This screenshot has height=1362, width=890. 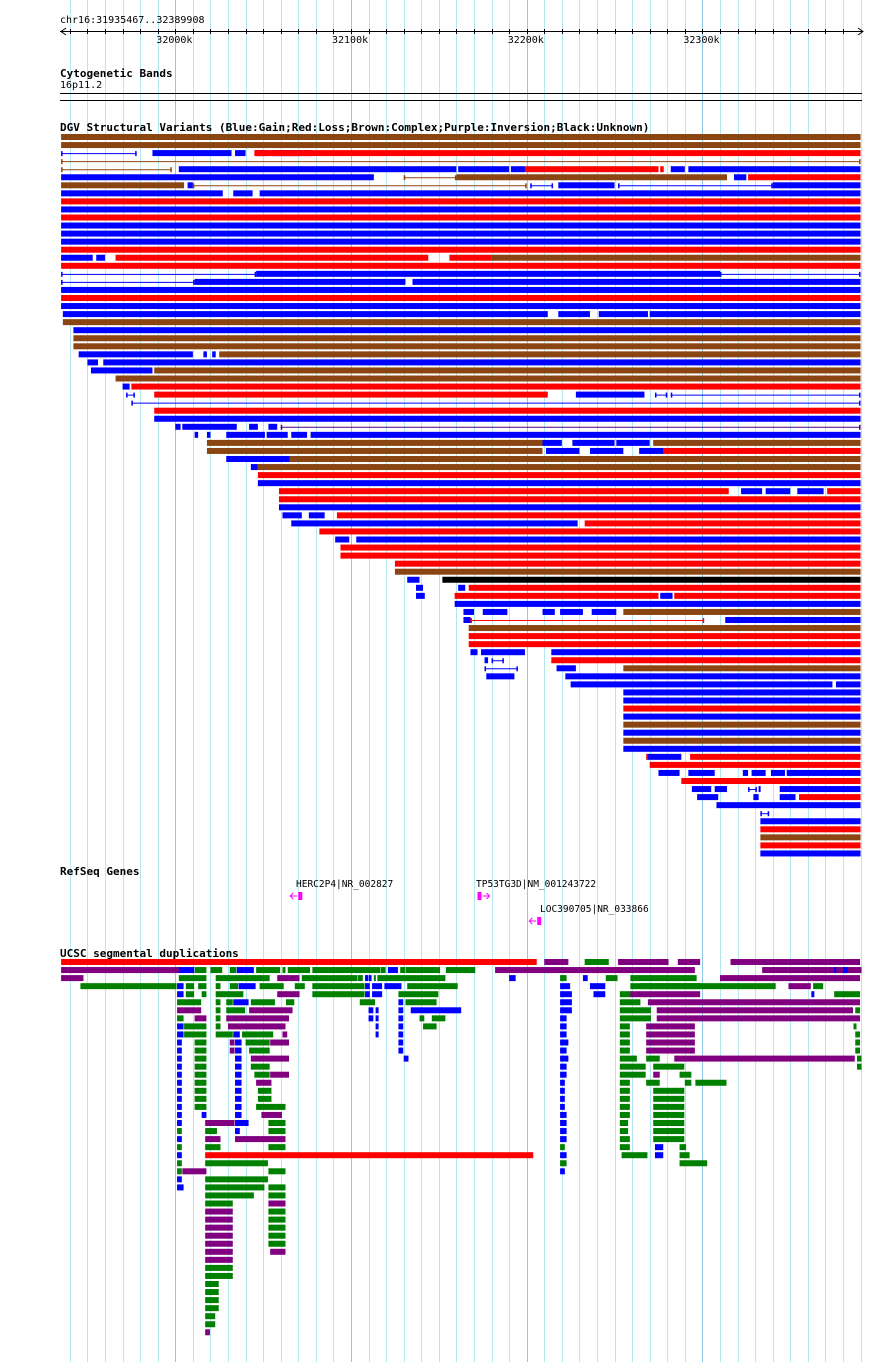 What do you see at coordinates (296, 896) in the screenshot?
I see `refseq-gene` at bounding box center [296, 896].